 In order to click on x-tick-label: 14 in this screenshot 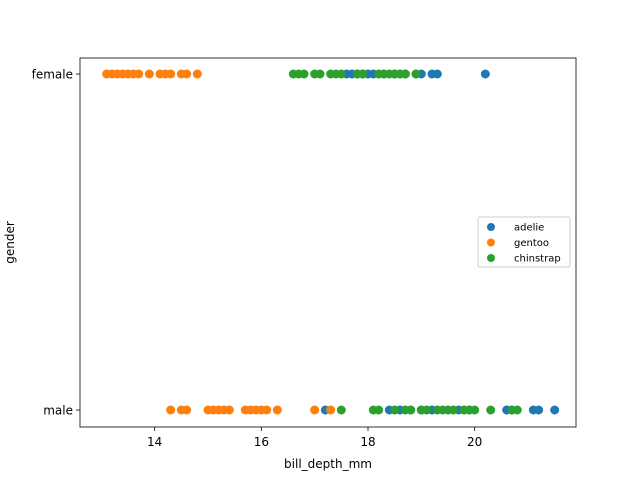, I will do `click(154, 442)`.